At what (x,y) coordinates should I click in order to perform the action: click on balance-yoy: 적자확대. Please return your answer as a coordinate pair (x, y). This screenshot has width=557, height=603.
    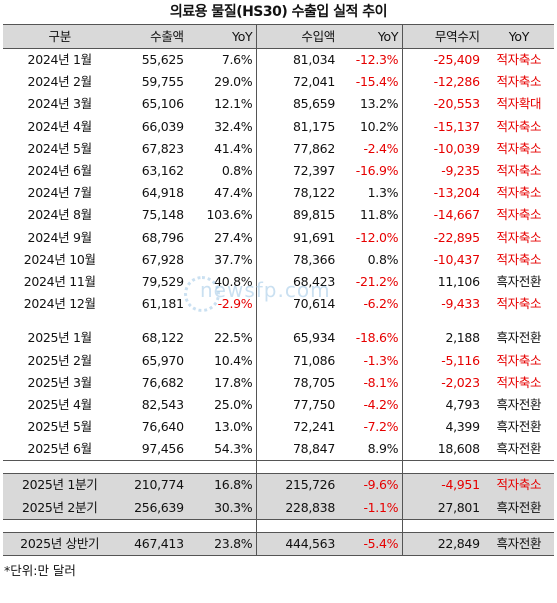
    Looking at the image, I should click on (519, 104).